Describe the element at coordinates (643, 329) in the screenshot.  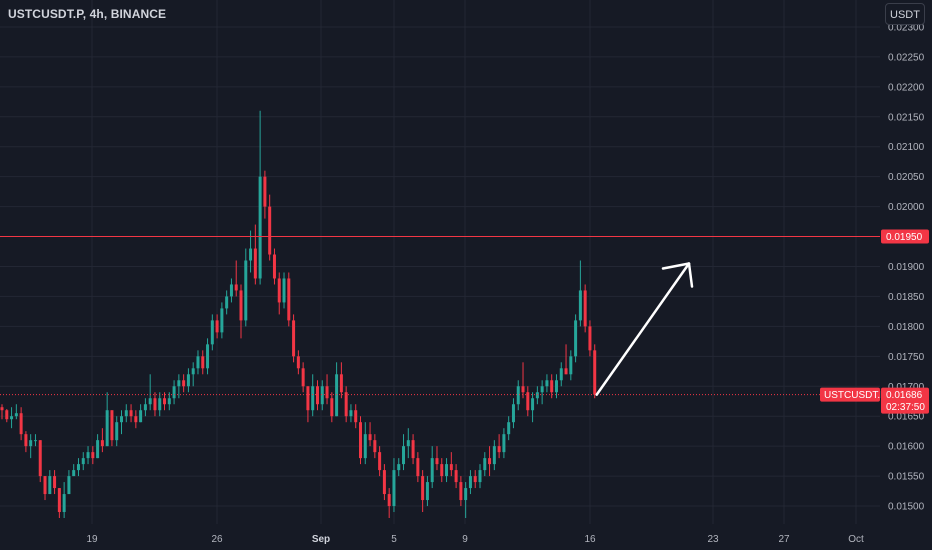
I see `projection-arrow-shaft` at that location.